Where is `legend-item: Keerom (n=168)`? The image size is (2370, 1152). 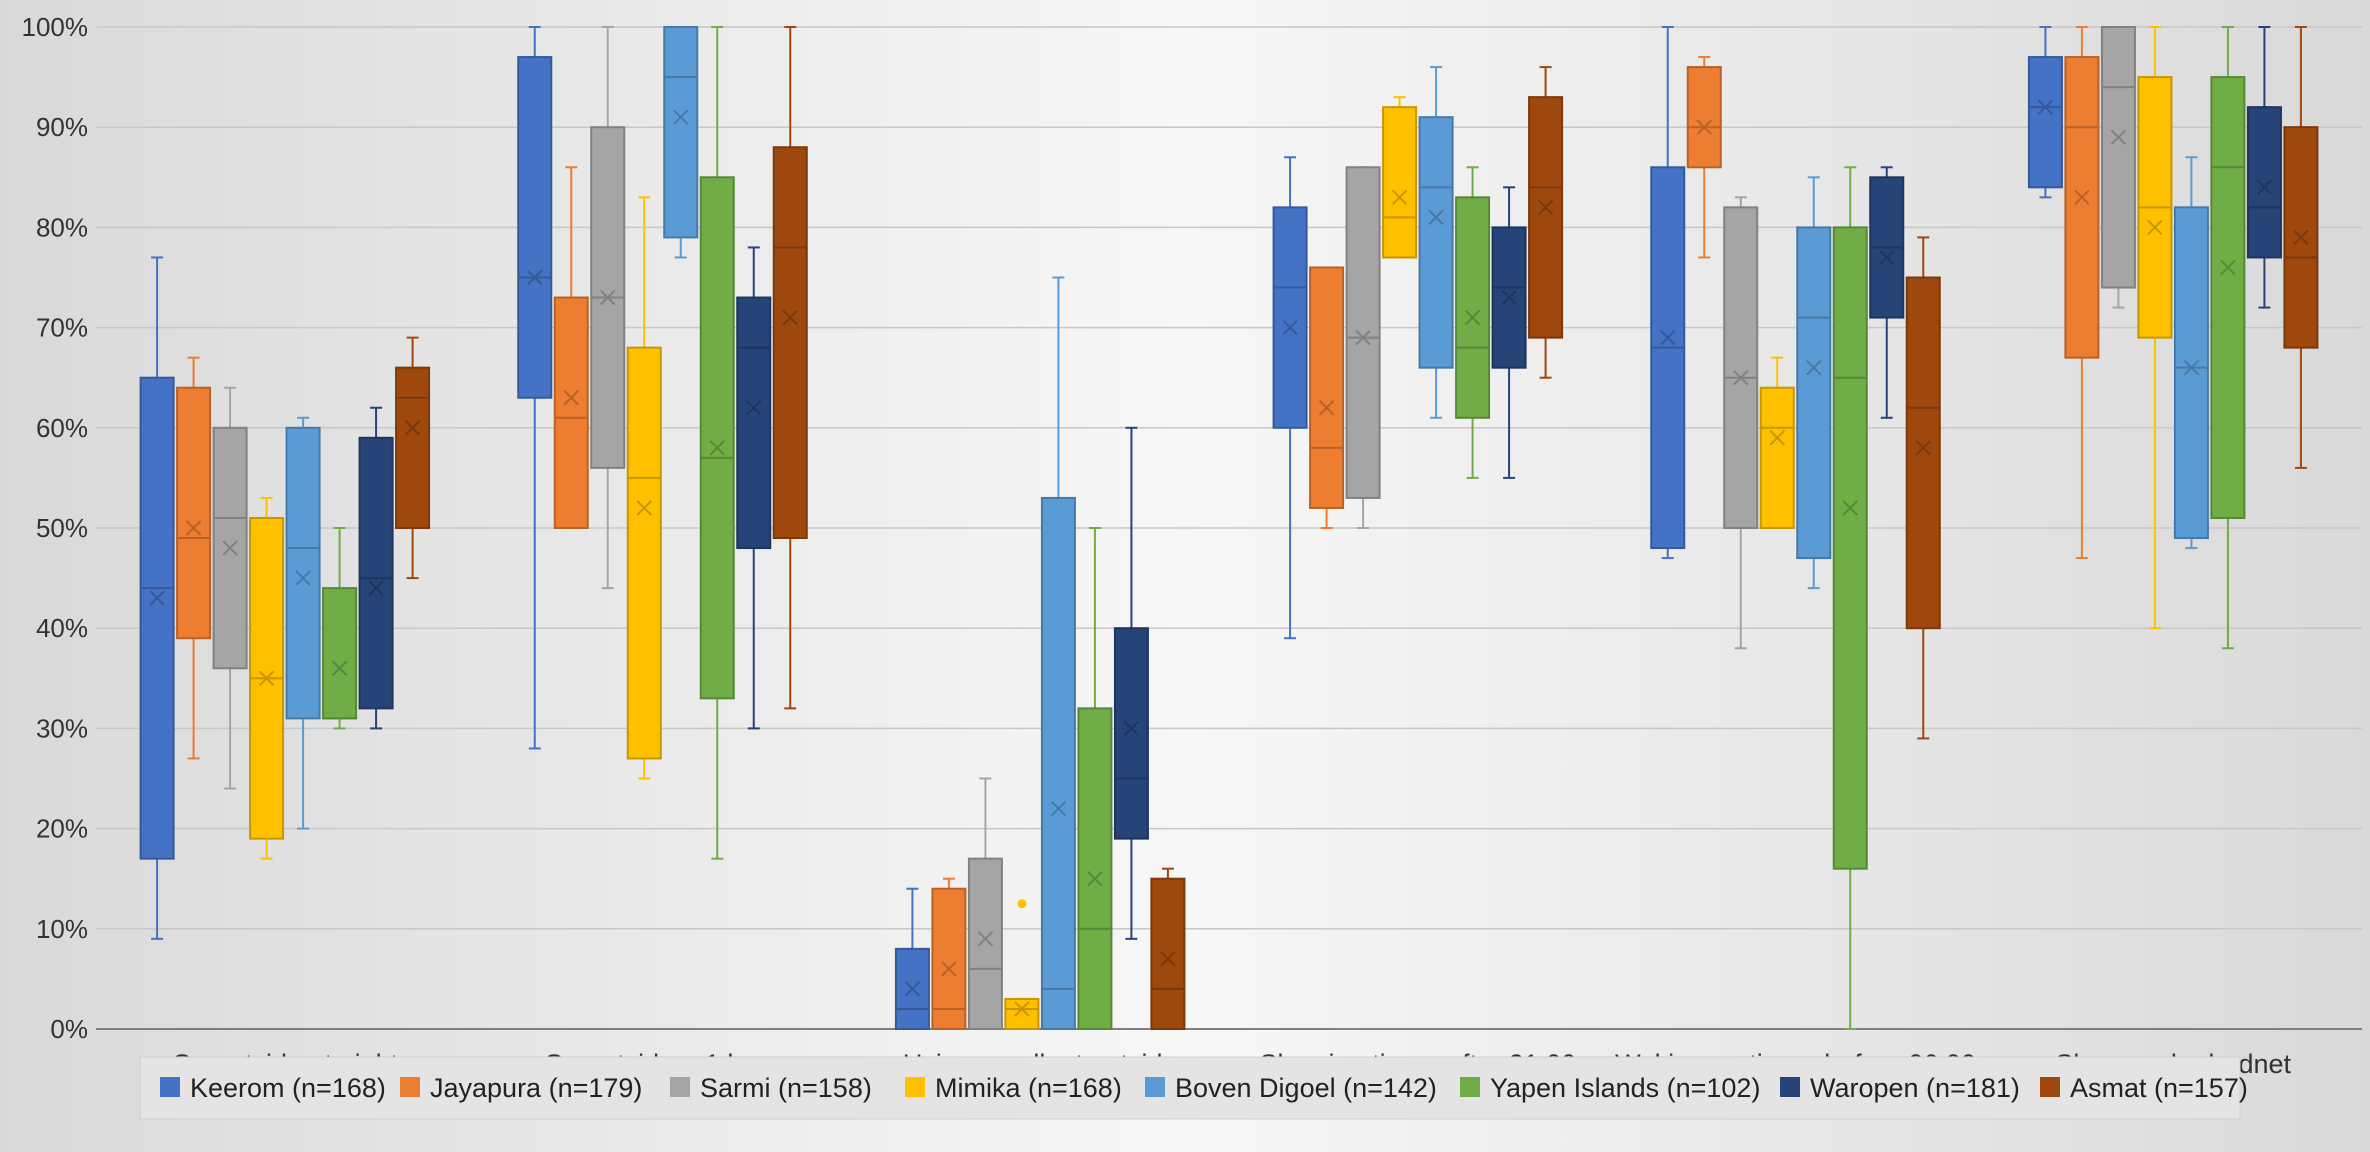
legend-item: Keerom (n=168) is located at coordinates (273, 1088).